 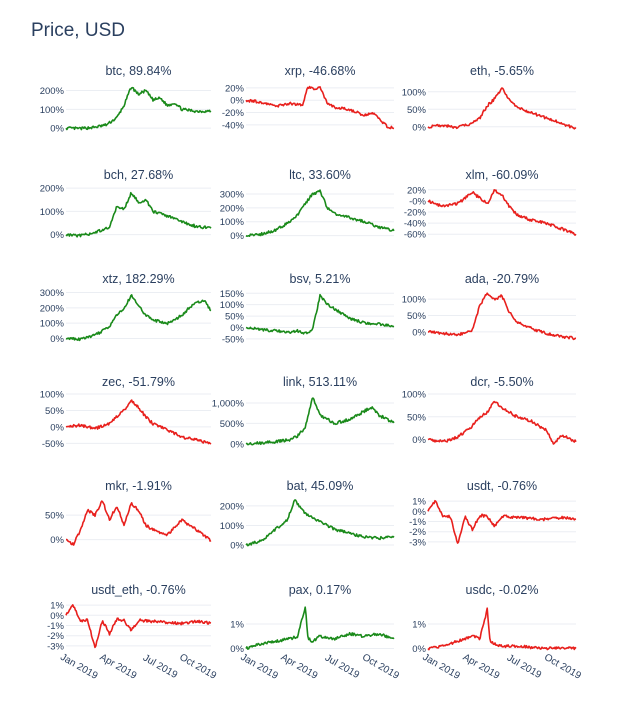 What do you see at coordinates (502, 486) in the screenshot?
I see `subplot-title: usdt, -0.76%` at bounding box center [502, 486].